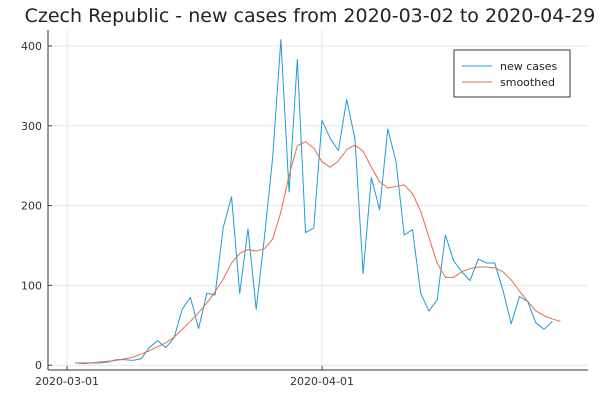 The height and width of the screenshot is (400, 600). Describe the element at coordinates (322, 381) in the screenshot. I see `tick-label-x: 2020-04-01` at that location.